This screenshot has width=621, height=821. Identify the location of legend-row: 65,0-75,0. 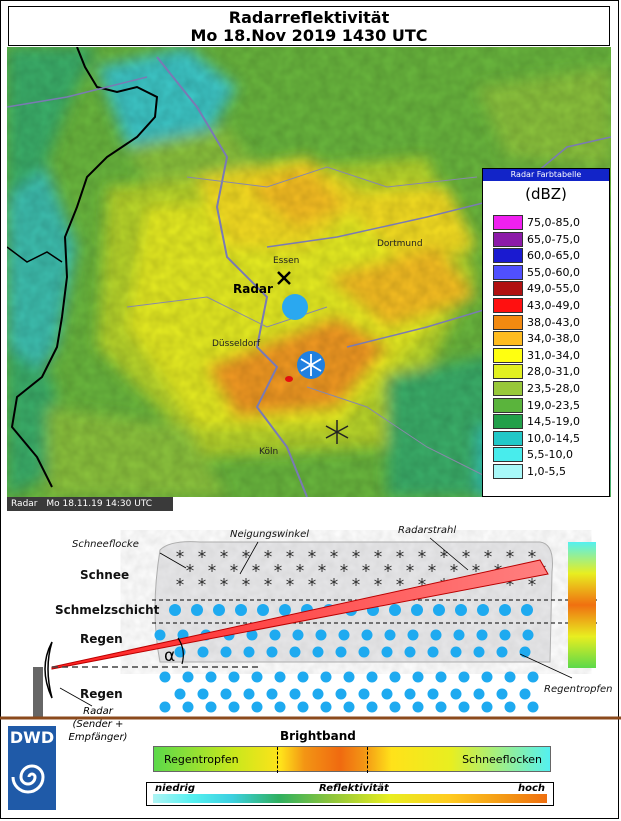
(549, 239).